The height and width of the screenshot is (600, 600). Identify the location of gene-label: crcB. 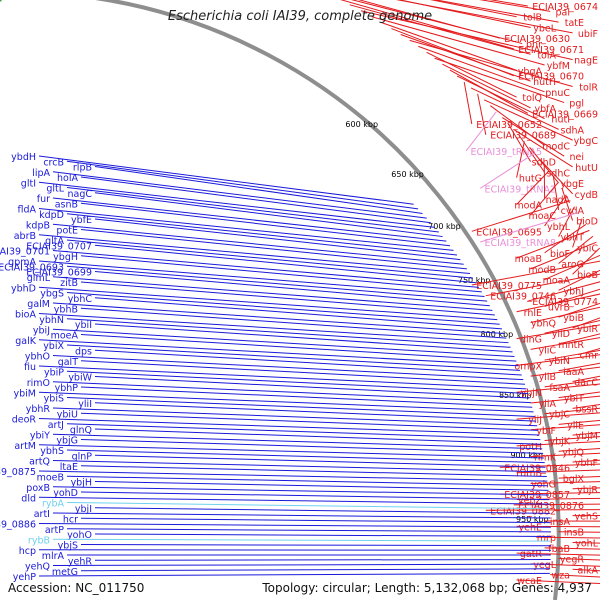
(53, 162).